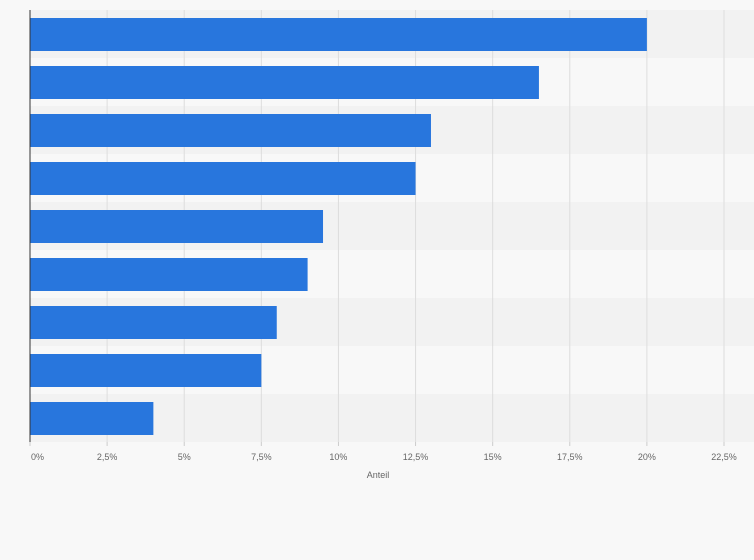 The image size is (754, 560). I want to click on x-tick-label: 12,5%, so click(416, 457).